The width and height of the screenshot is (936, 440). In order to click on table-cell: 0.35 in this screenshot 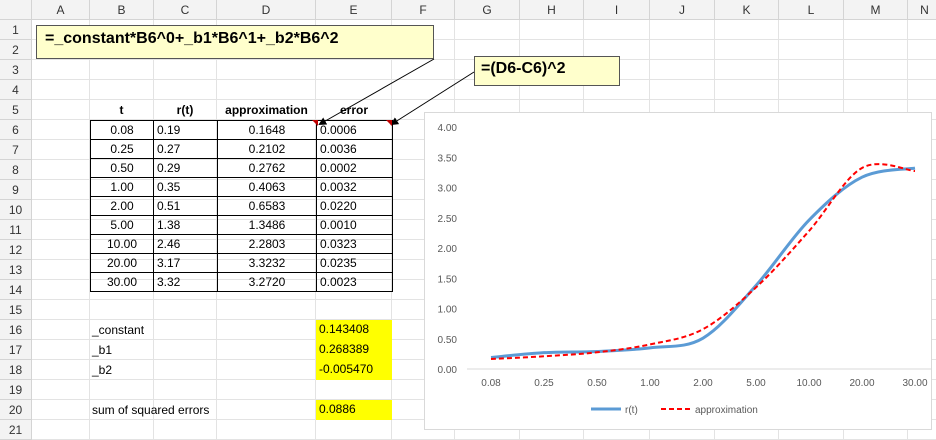, I will do `click(185, 187)`.